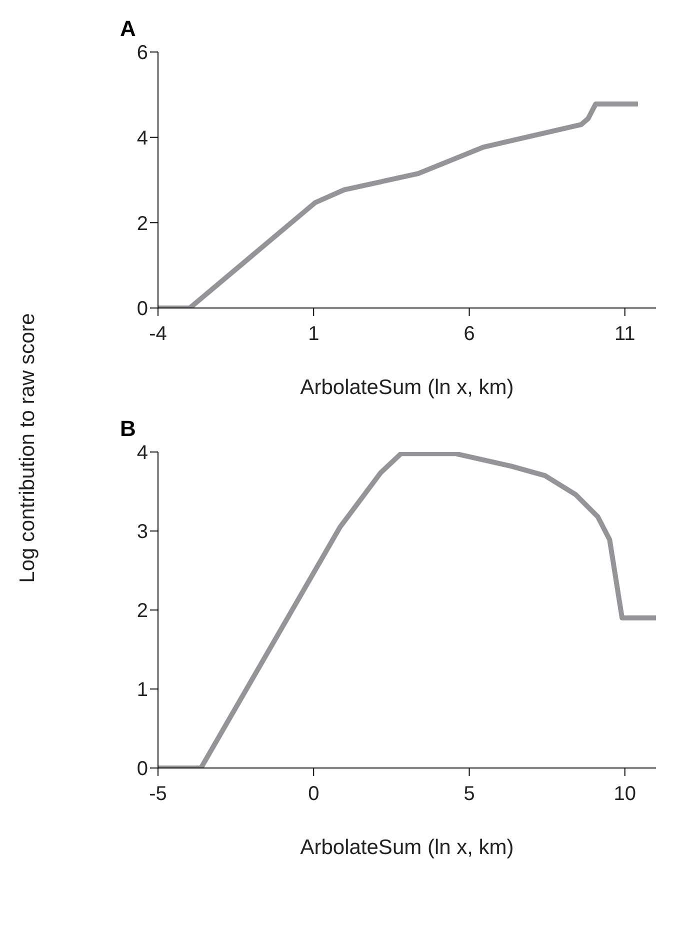 This screenshot has height=941, width=676. What do you see at coordinates (469, 334) in the screenshot?
I see `x-tick-label: 6` at bounding box center [469, 334].